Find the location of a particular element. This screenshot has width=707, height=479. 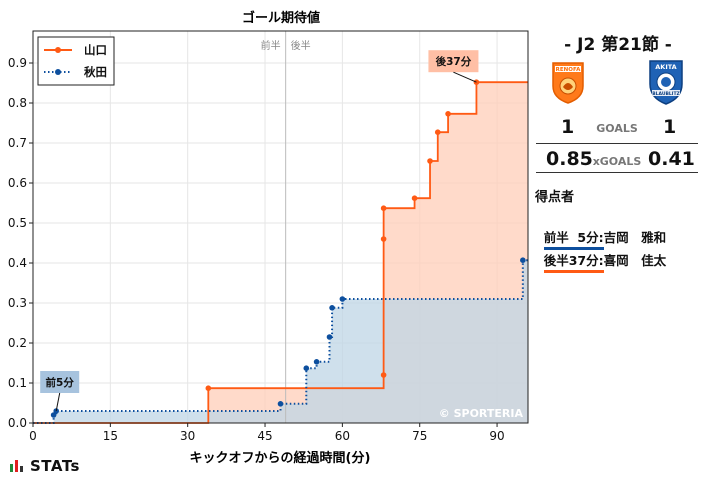

xg-label: xGOALS is located at coordinates (617, 161).